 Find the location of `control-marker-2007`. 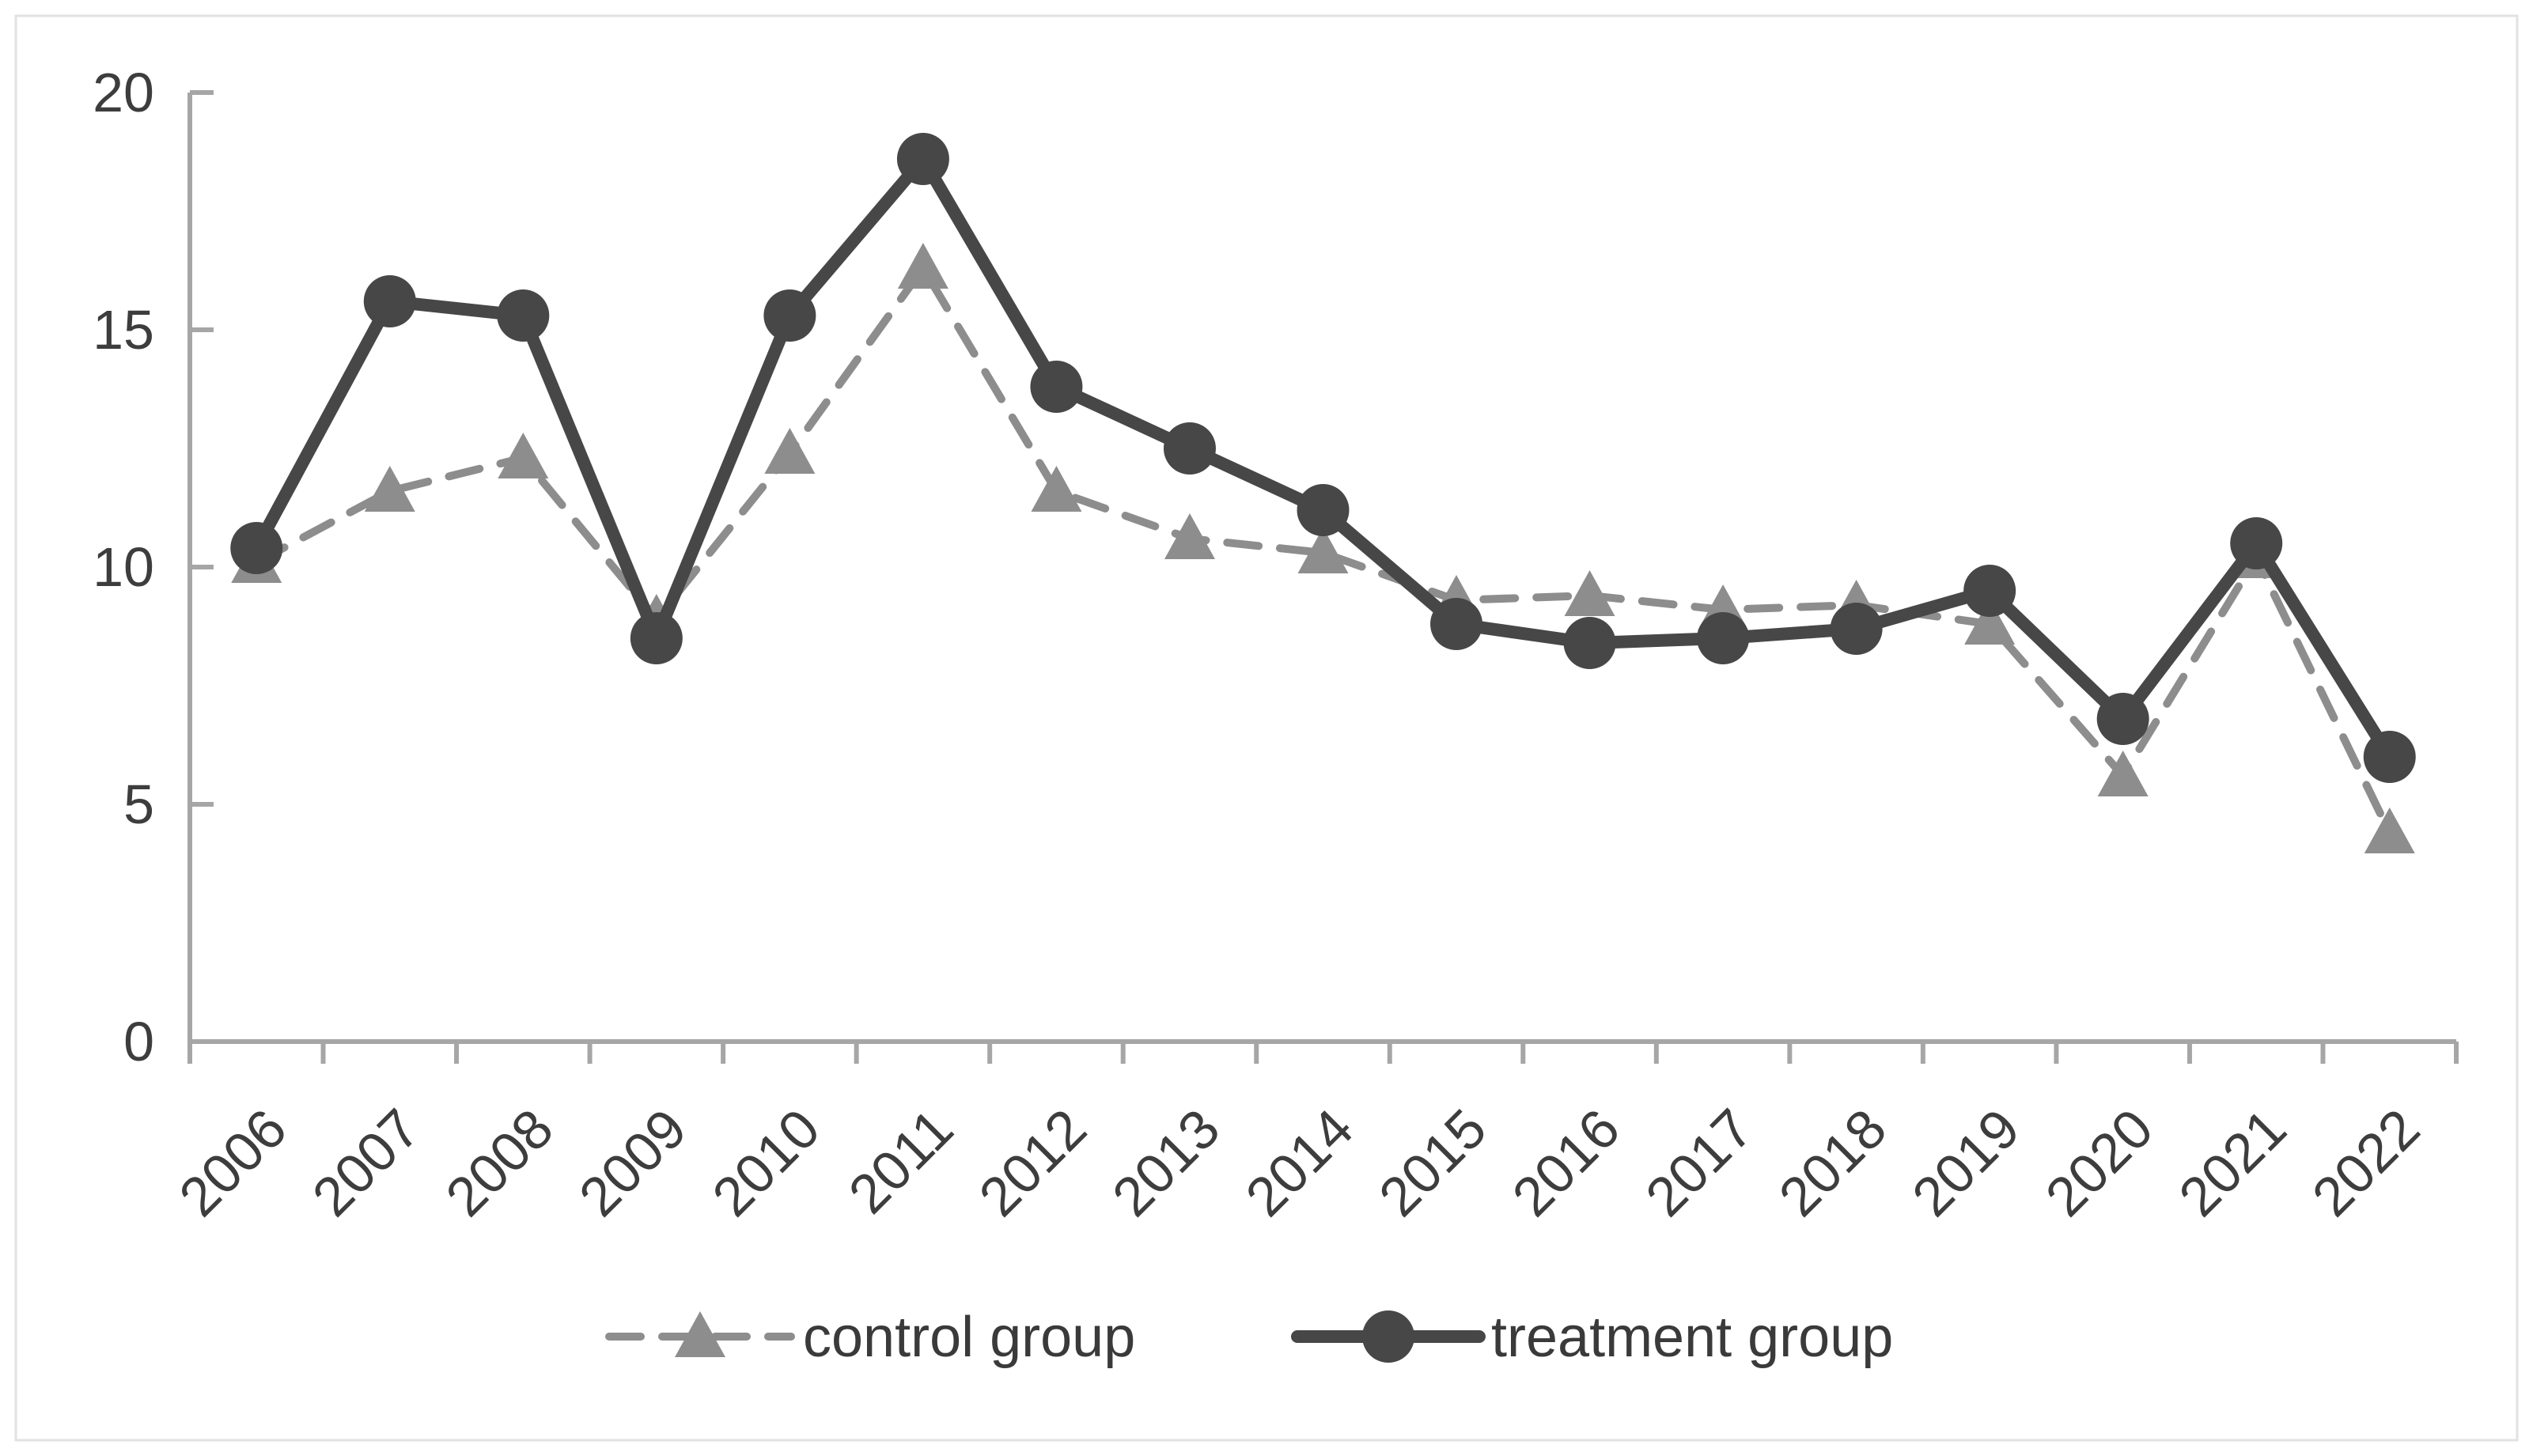

control-marker-2007 is located at coordinates (389, 489).